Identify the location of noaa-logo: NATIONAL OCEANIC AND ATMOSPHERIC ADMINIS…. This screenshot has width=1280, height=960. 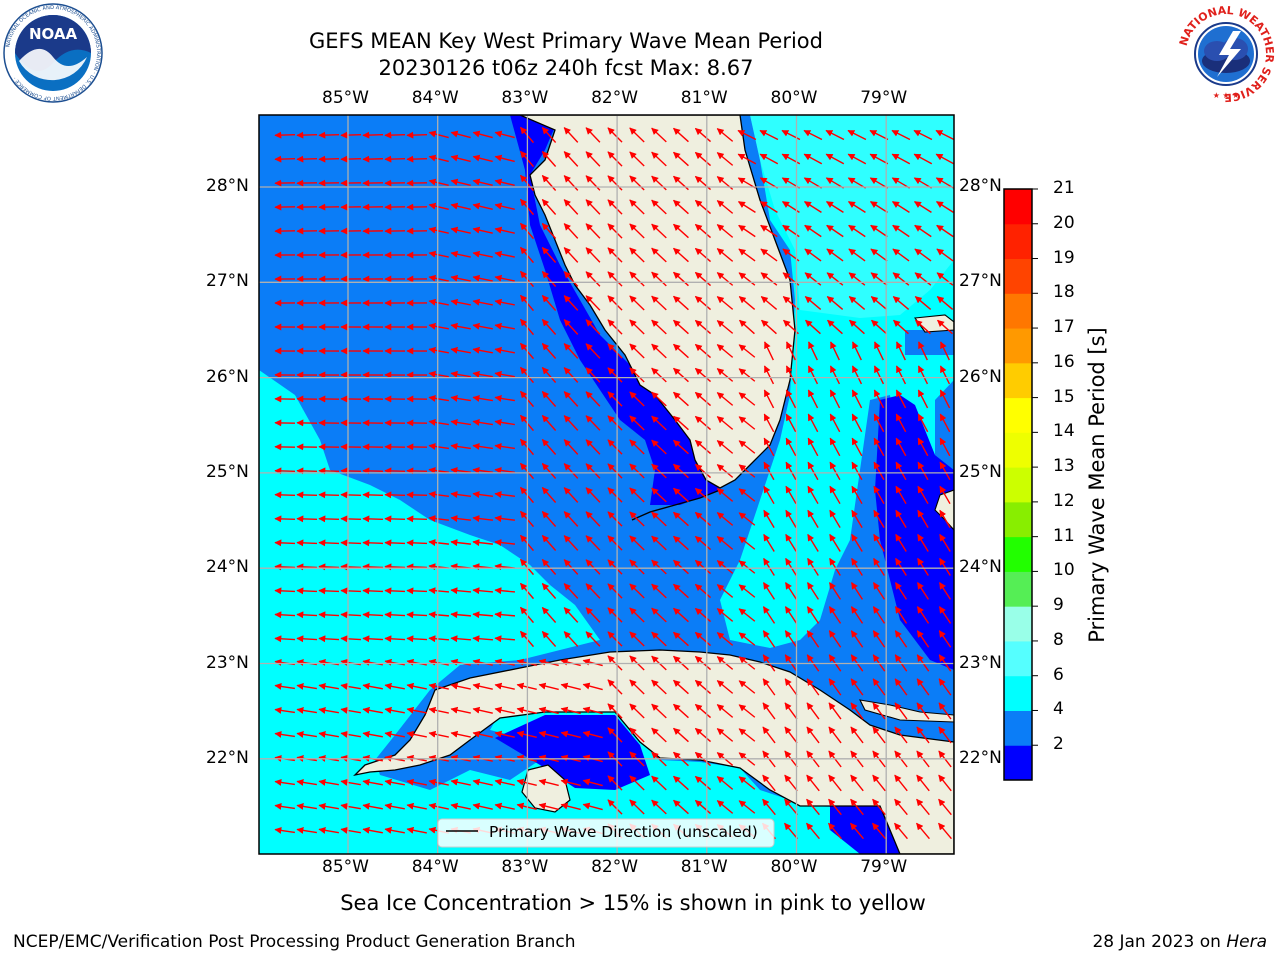
(53, 53).